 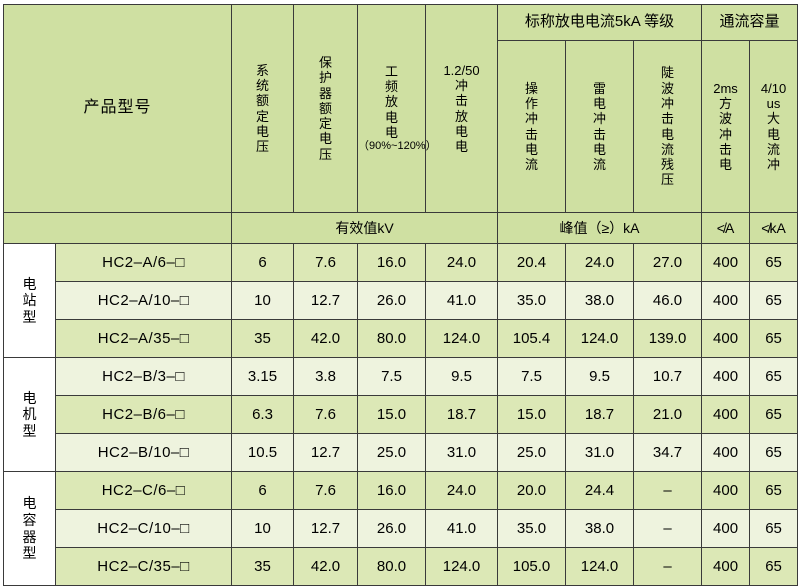 What do you see at coordinates (143, 528) in the screenshot?
I see `model-name: HC2–C/10–□` at bounding box center [143, 528].